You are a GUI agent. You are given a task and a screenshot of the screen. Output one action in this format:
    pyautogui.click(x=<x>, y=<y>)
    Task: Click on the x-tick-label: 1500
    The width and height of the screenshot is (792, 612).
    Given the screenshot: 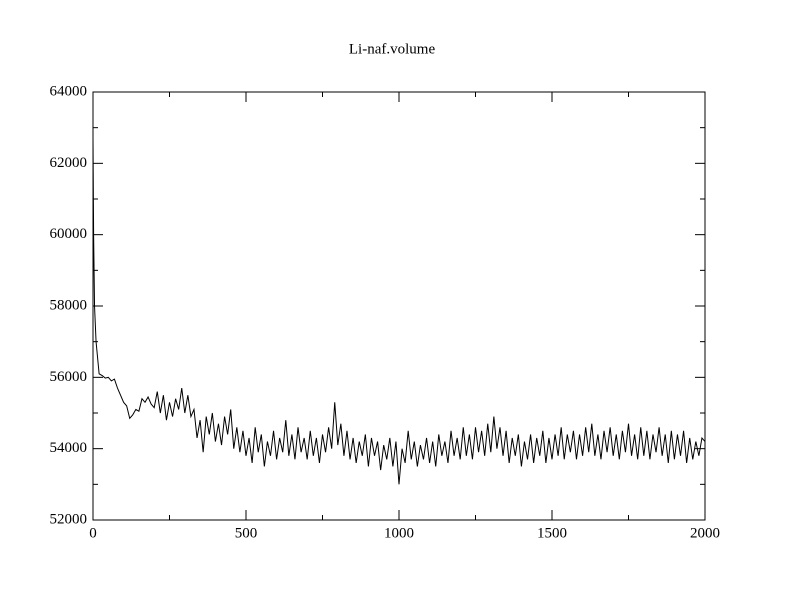 What is the action you would take?
    pyautogui.click(x=552, y=533)
    